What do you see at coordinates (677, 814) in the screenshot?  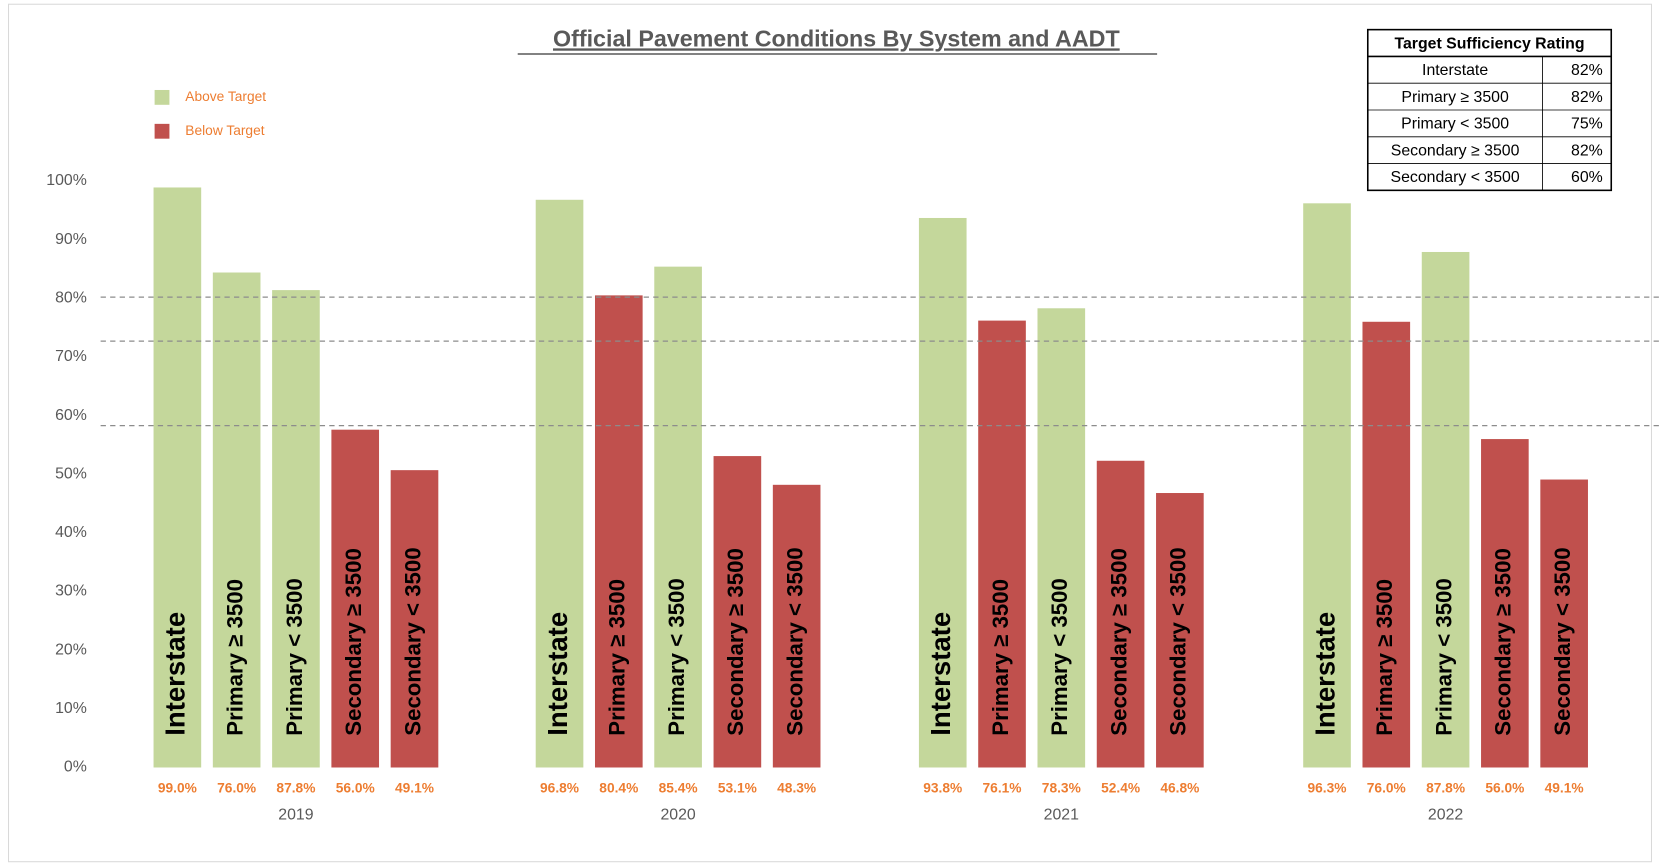 I see `x-group-label: 2020` at bounding box center [677, 814].